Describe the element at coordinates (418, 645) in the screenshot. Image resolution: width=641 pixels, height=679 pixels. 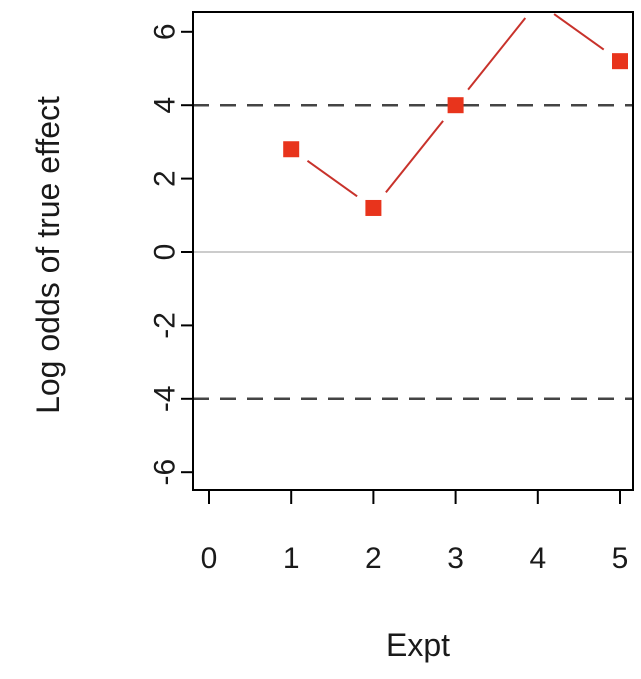
I see `x-axis-title: Expt` at that location.